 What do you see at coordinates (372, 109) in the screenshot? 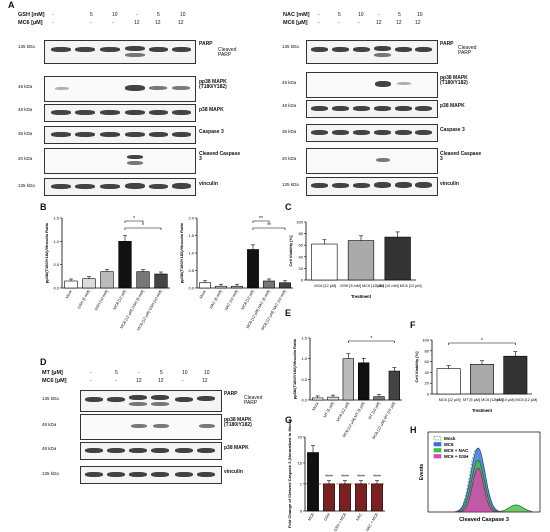
I see `western-blot-p38-nac` at bounding box center [372, 109].